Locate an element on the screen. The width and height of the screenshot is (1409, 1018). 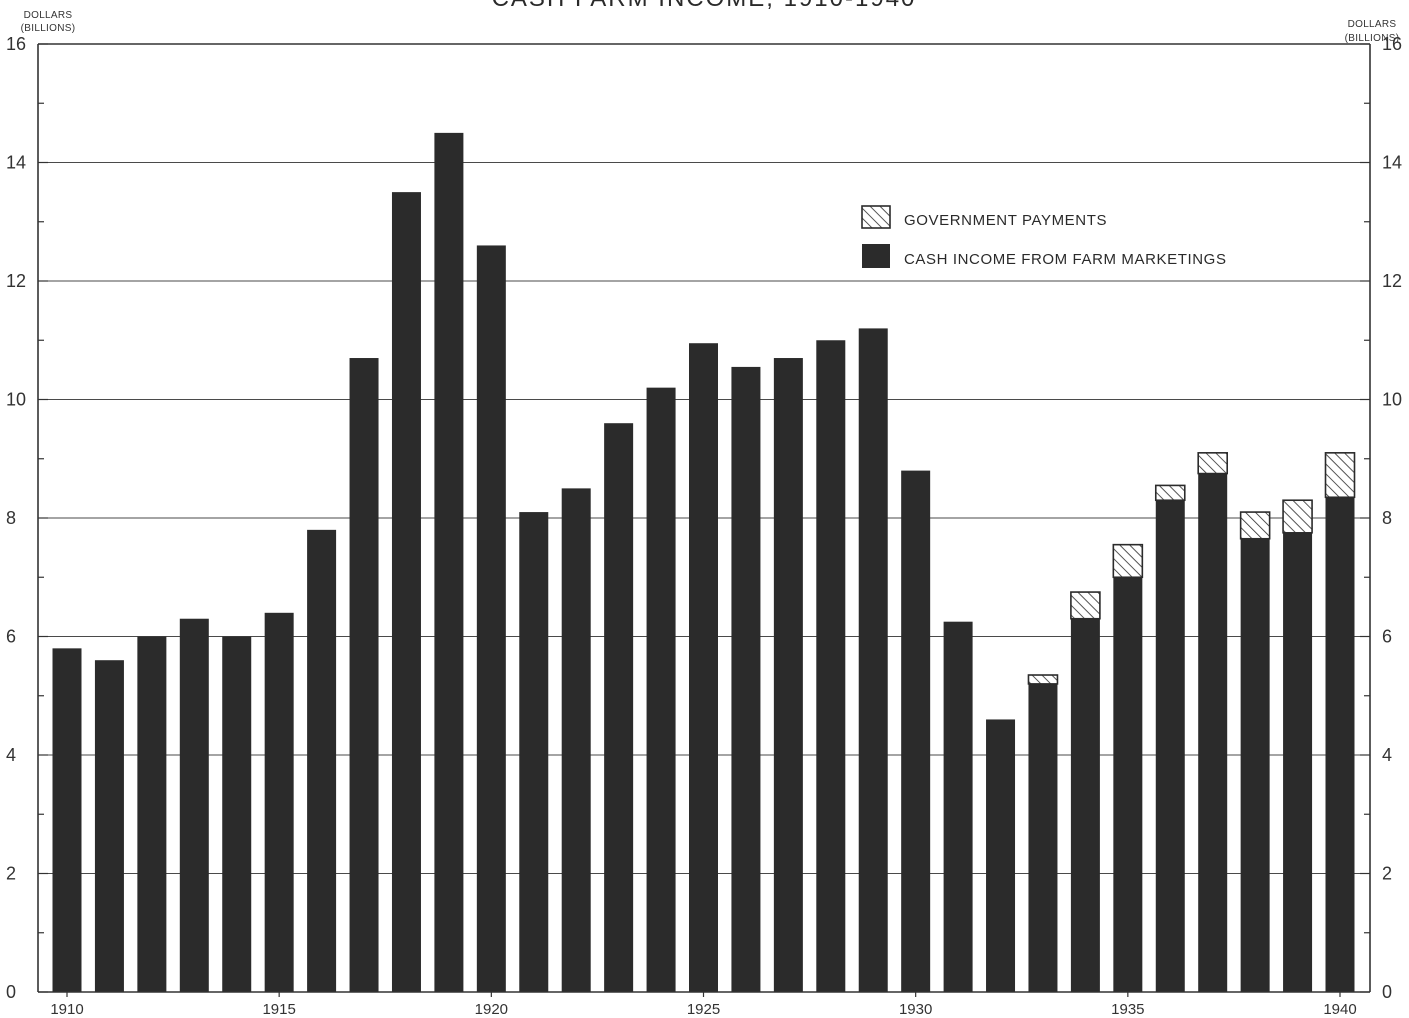
legend-label-government-payments: GOVERNMENT PAYMENTS is located at coordinates (1005, 220).